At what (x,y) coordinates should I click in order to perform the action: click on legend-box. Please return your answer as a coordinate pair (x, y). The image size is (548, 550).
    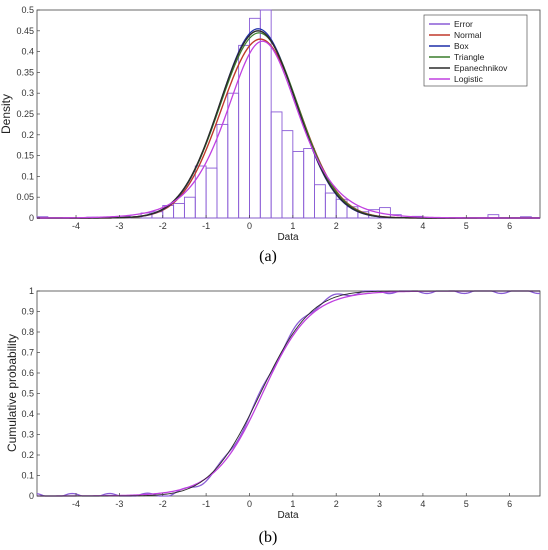
    Looking at the image, I should click on (475, 50).